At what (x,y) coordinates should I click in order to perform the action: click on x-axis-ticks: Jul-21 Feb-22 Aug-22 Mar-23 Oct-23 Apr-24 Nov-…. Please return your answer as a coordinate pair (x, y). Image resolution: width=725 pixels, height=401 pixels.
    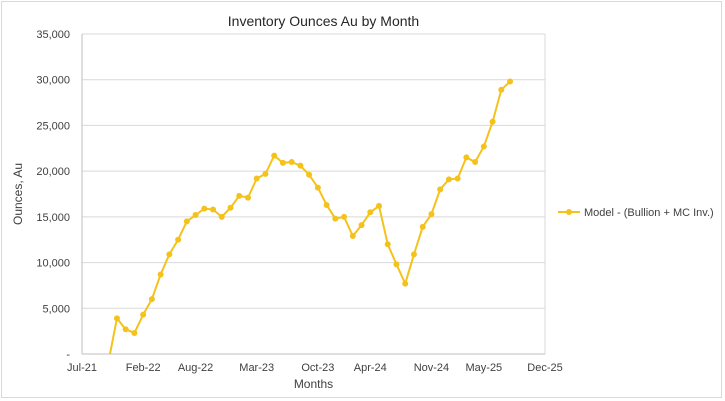
    Looking at the image, I should click on (315, 368).